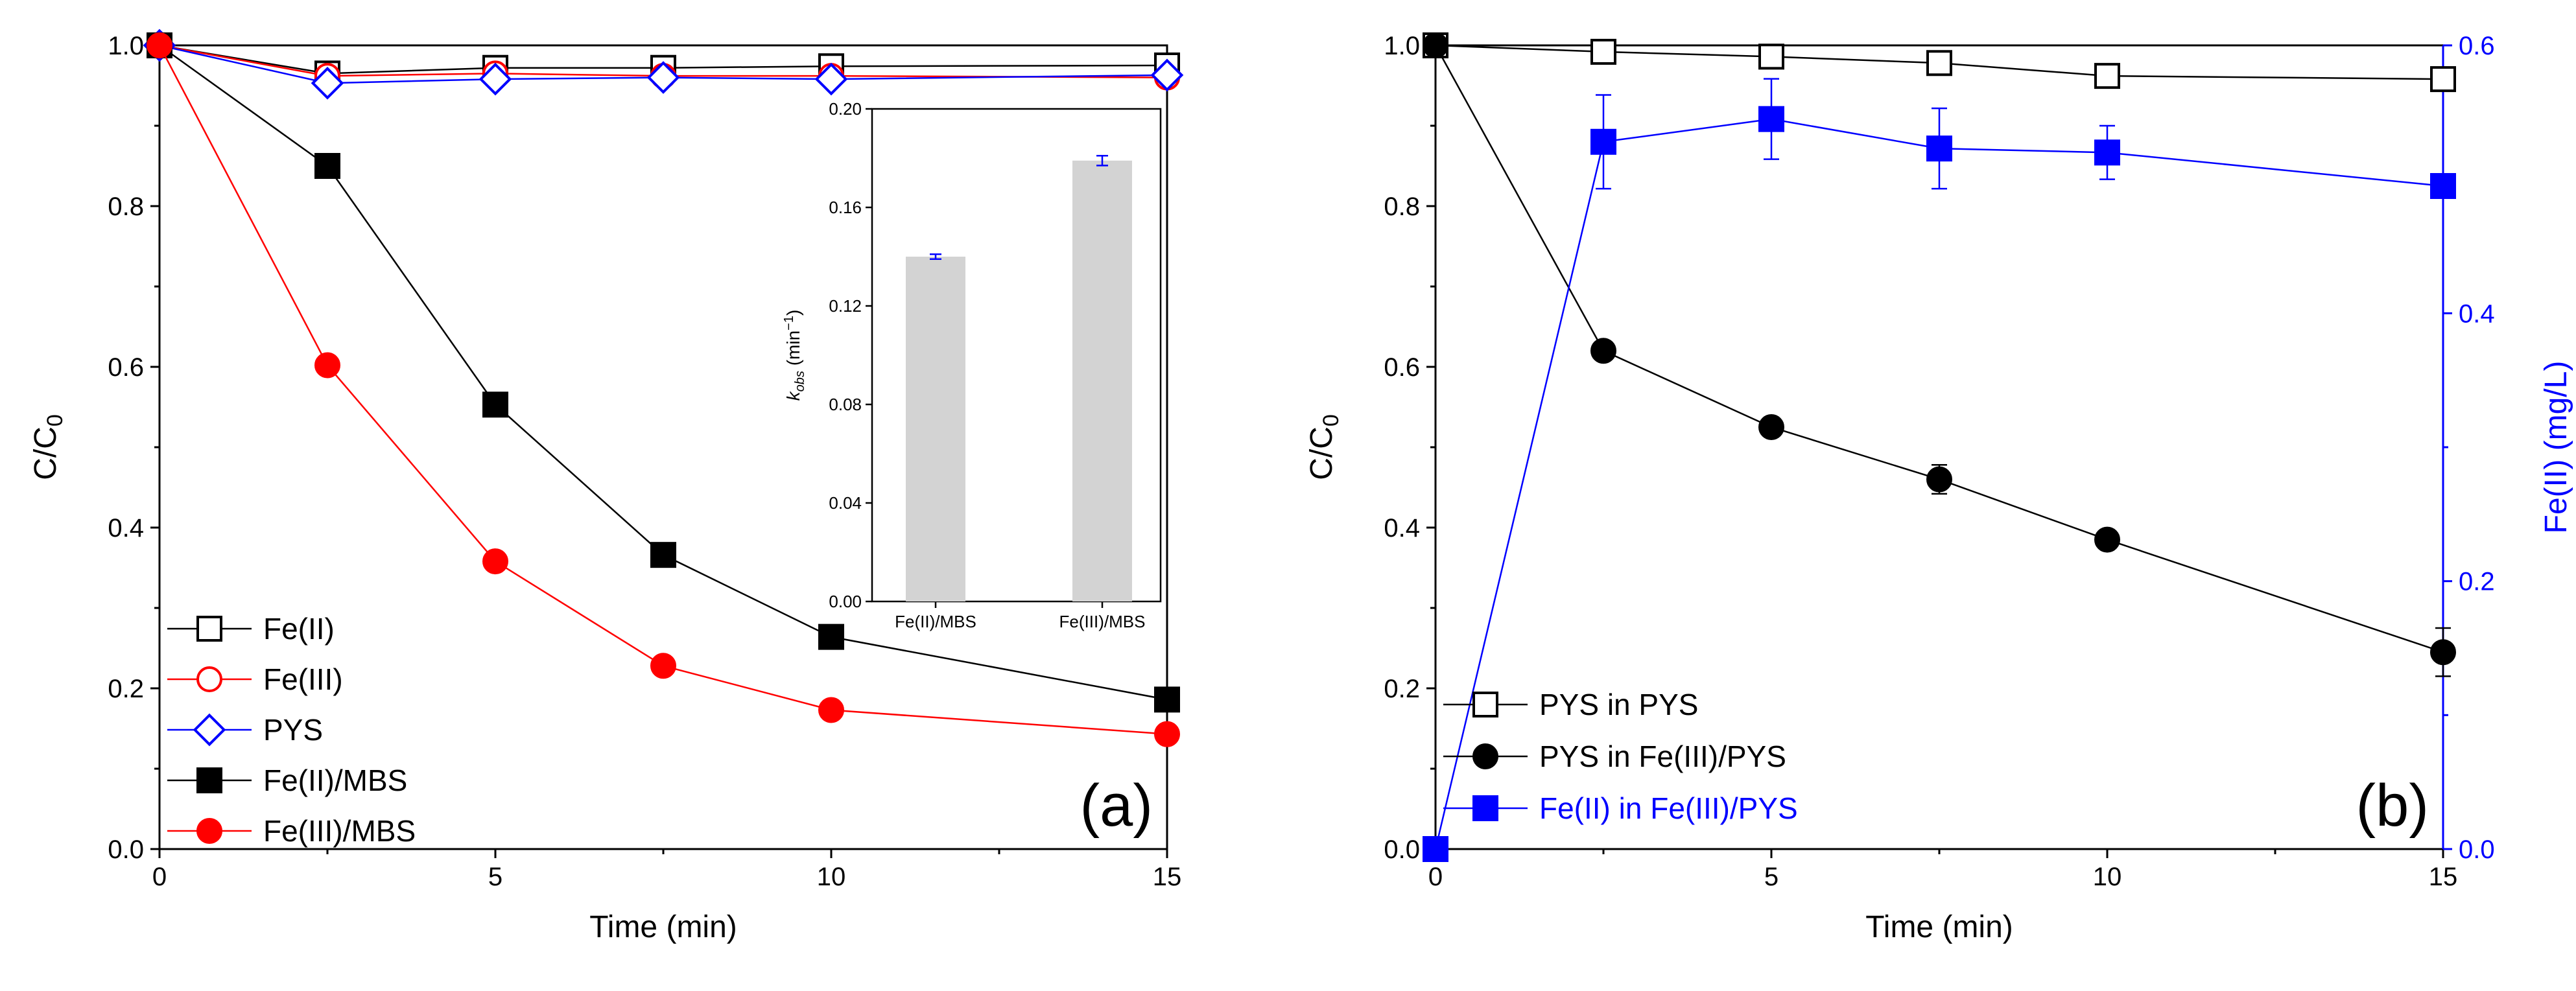 This screenshot has width=2576, height=991. Describe the element at coordinates (1668, 808) in the screenshot. I see `legend-label: Fe(II) in Fe(III)/PYS` at that location.